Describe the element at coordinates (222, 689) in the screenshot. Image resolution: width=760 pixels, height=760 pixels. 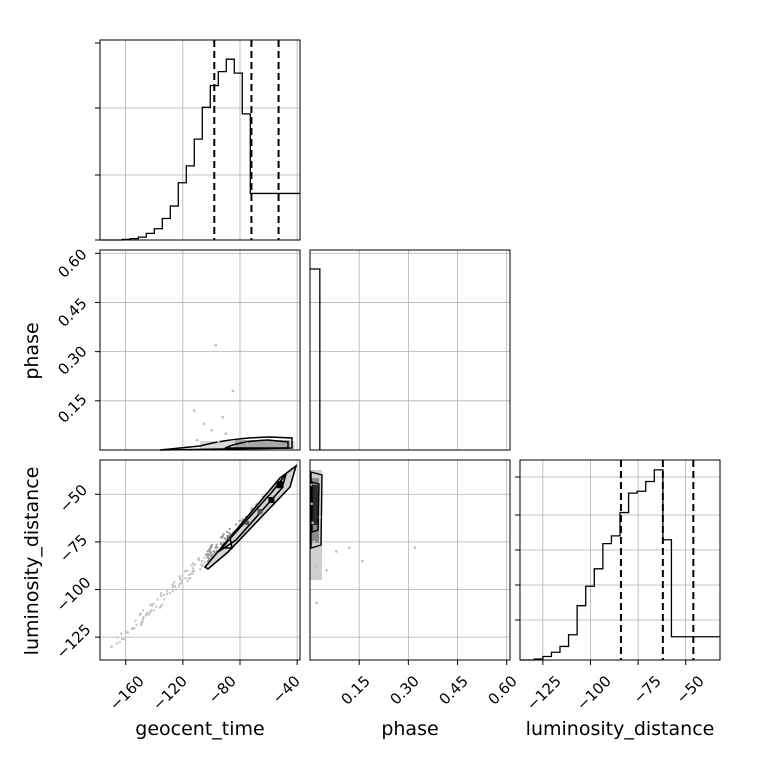
I see `tick-label-geocent-time-x: −80` at that location.